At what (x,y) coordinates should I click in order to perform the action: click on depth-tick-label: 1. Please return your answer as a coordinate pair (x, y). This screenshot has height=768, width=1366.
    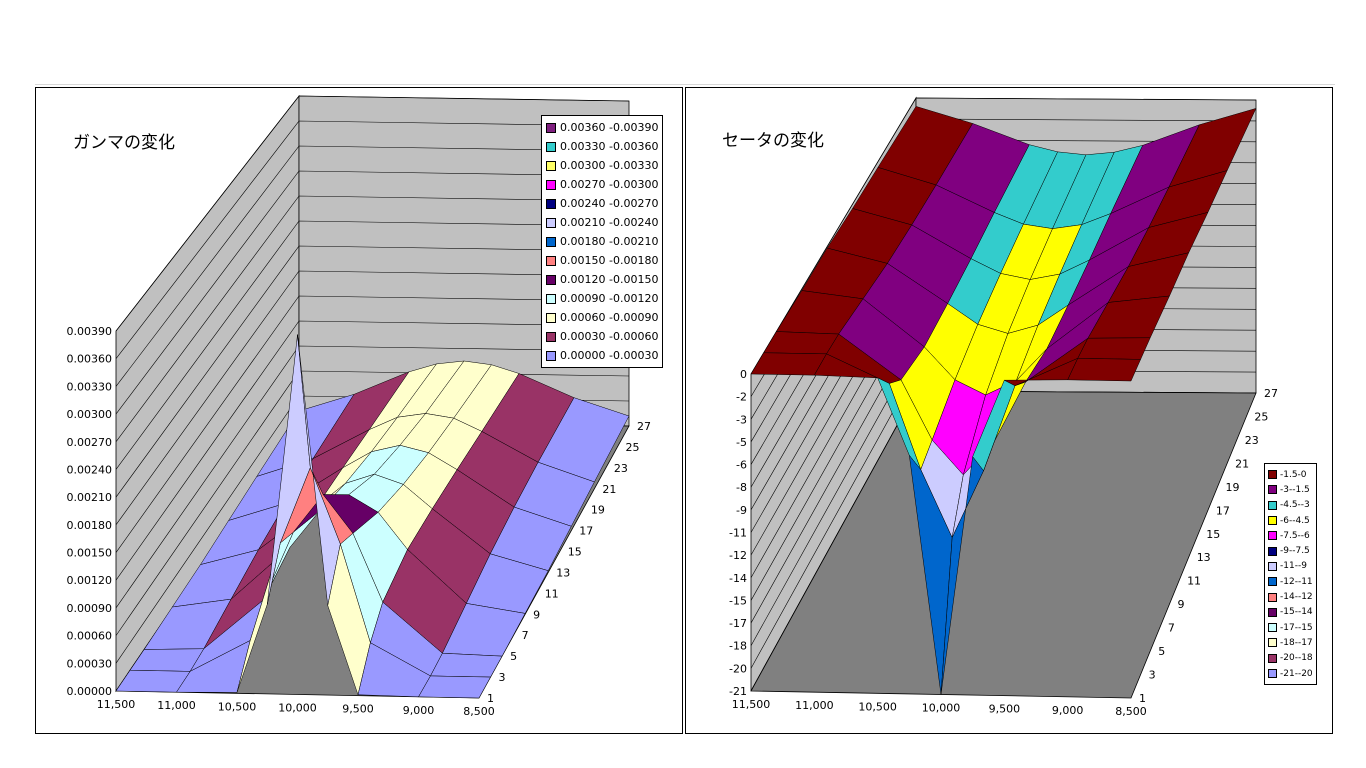
    Looking at the image, I should click on (490, 698).